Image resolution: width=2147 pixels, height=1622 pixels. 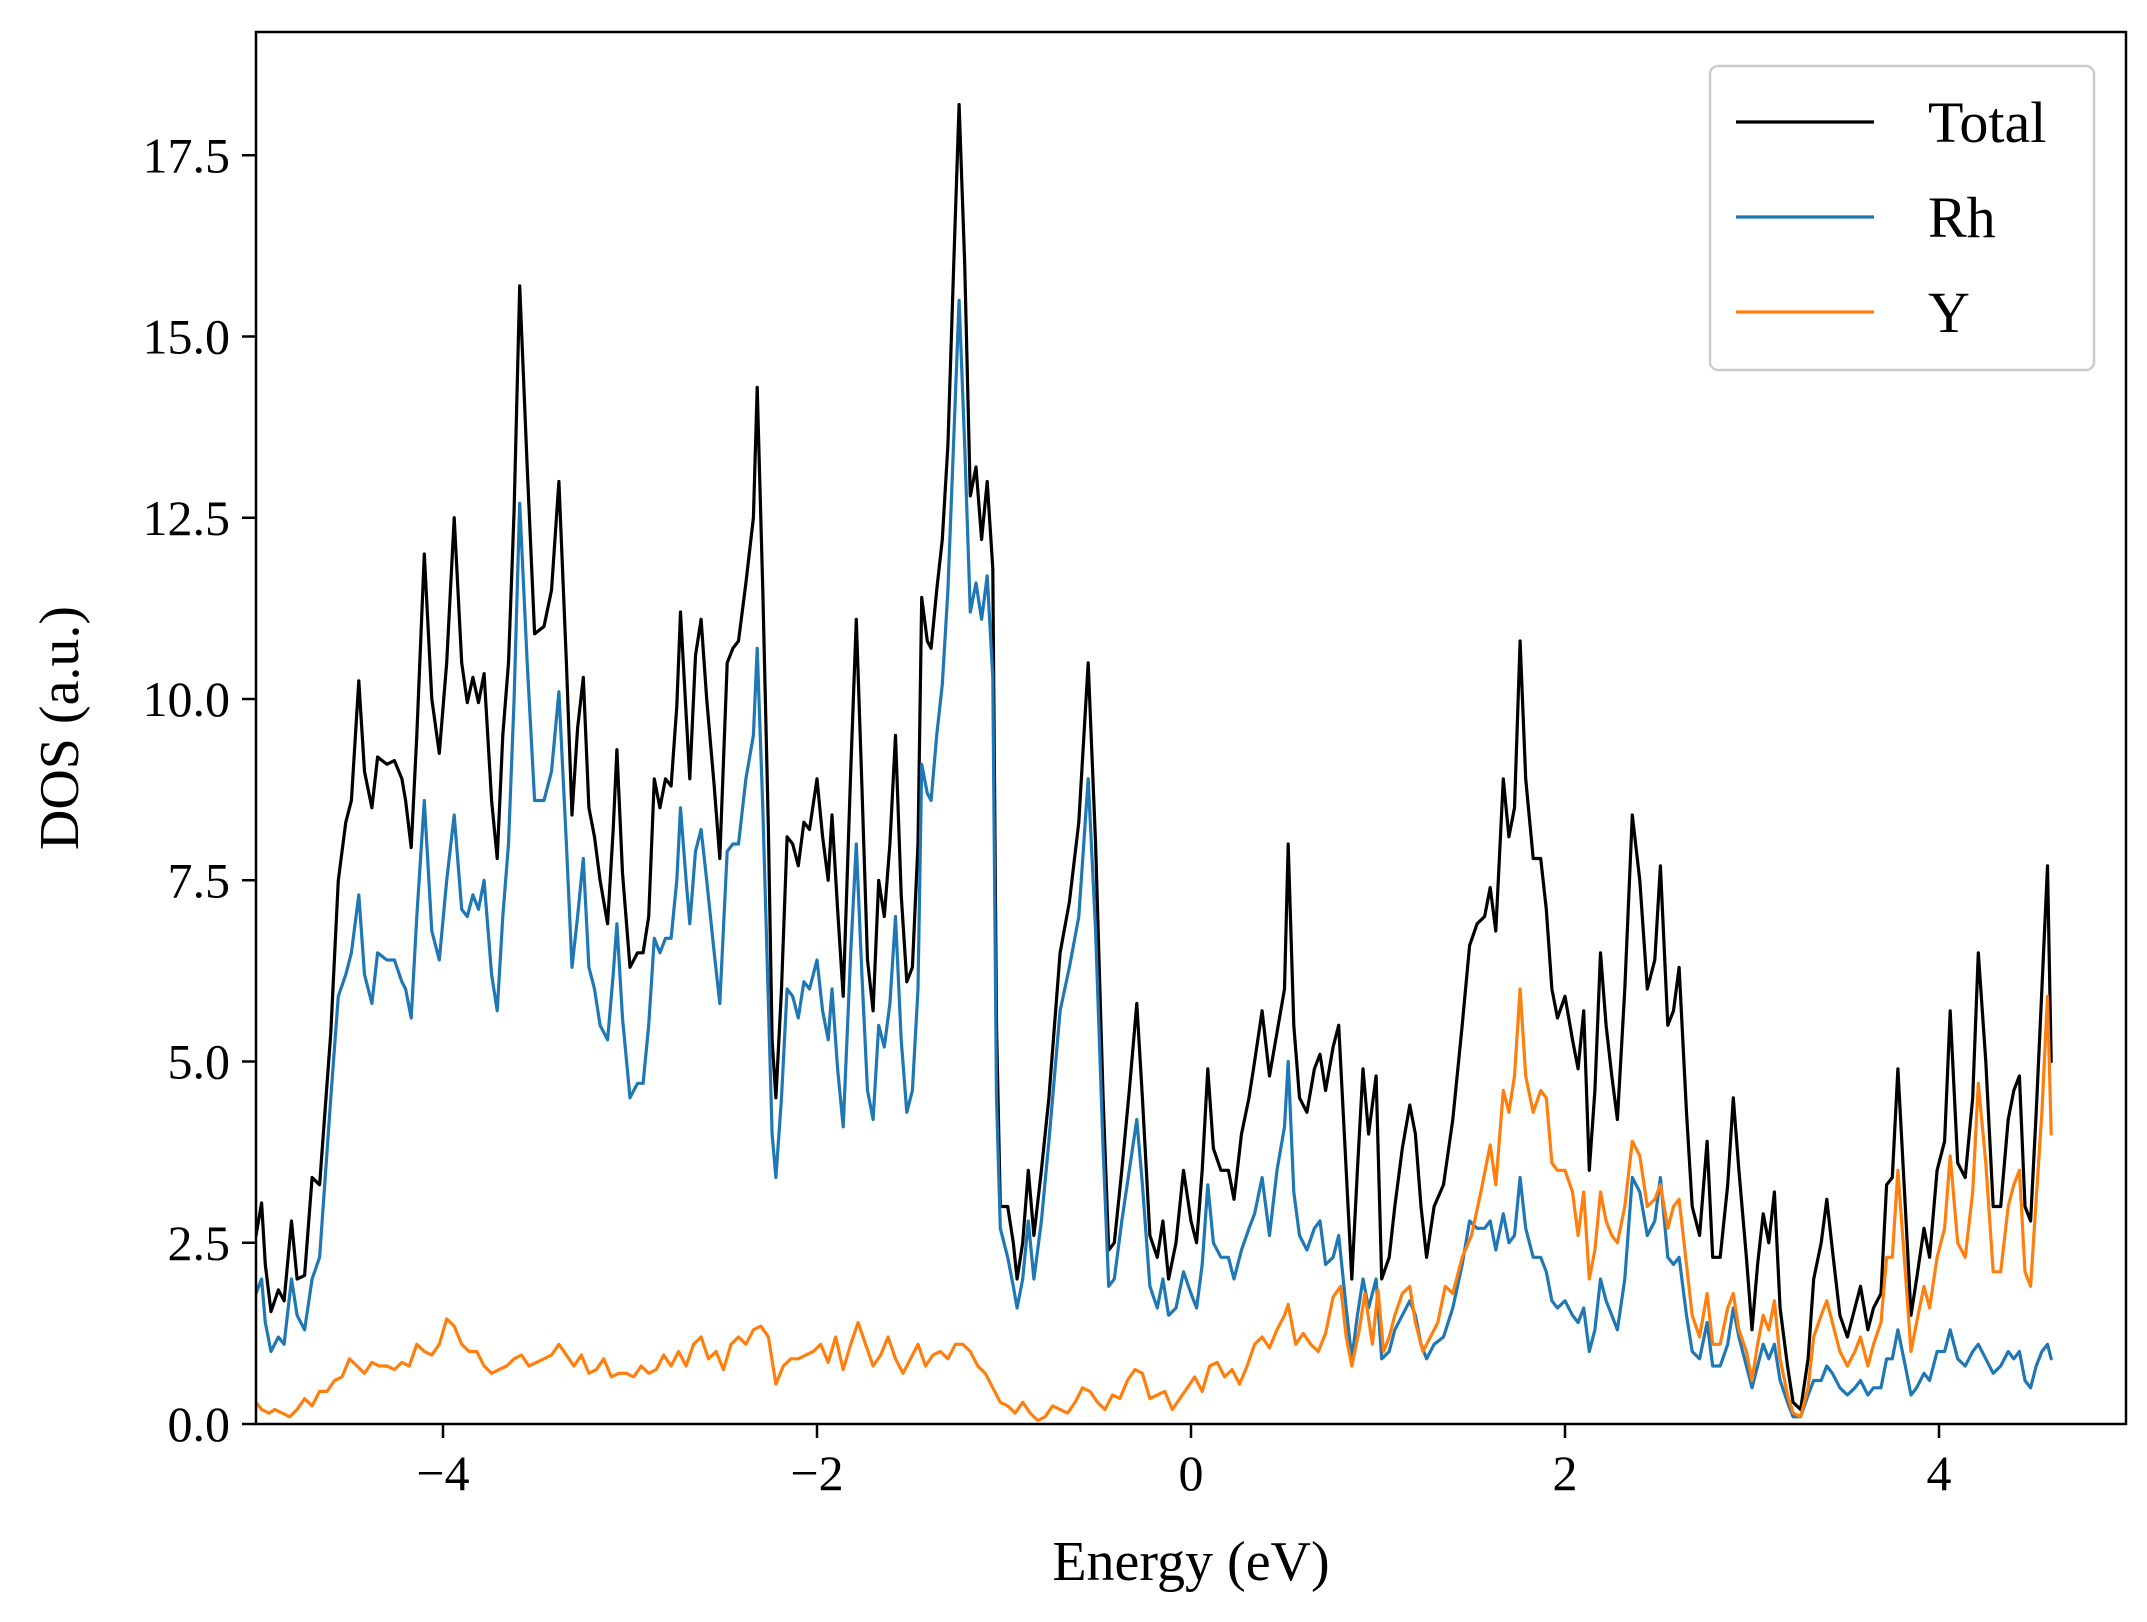 What do you see at coordinates (1191, 1473) in the screenshot?
I see `x-tick-label: 0` at bounding box center [1191, 1473].